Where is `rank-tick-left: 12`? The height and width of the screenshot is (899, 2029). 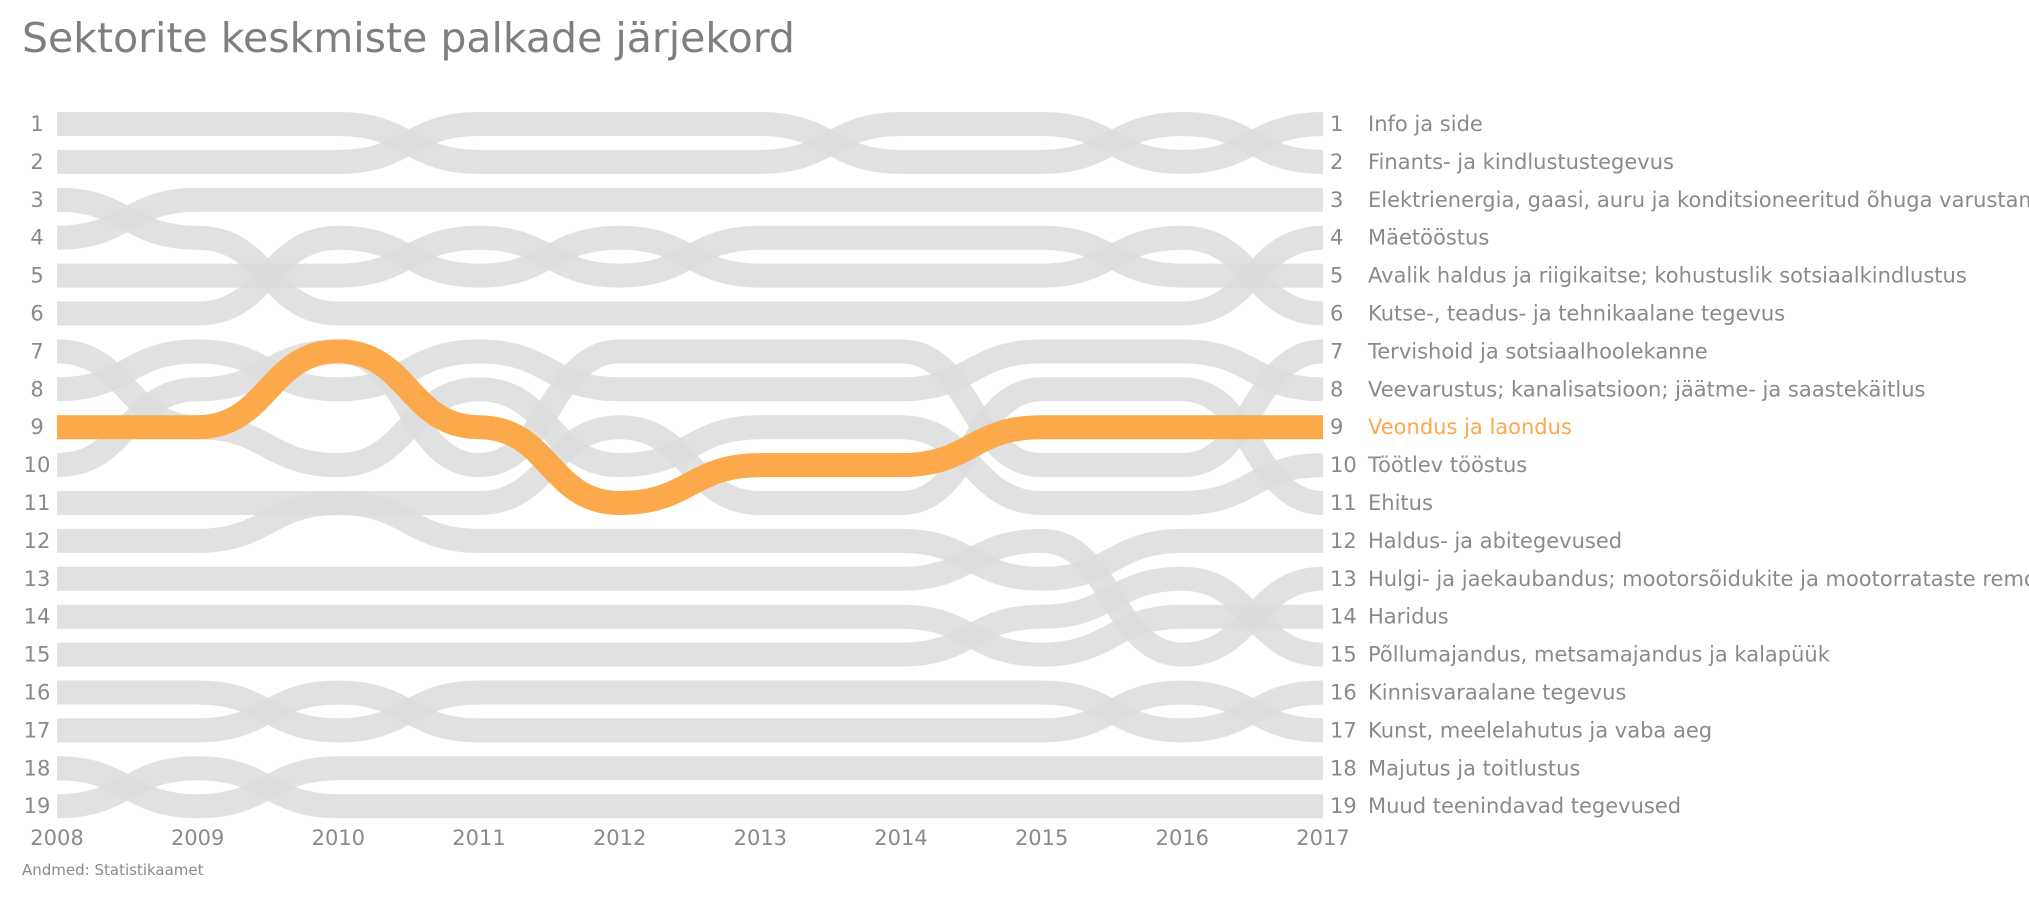 rank-tick-left: 12 is located at coordinates (37, 541).